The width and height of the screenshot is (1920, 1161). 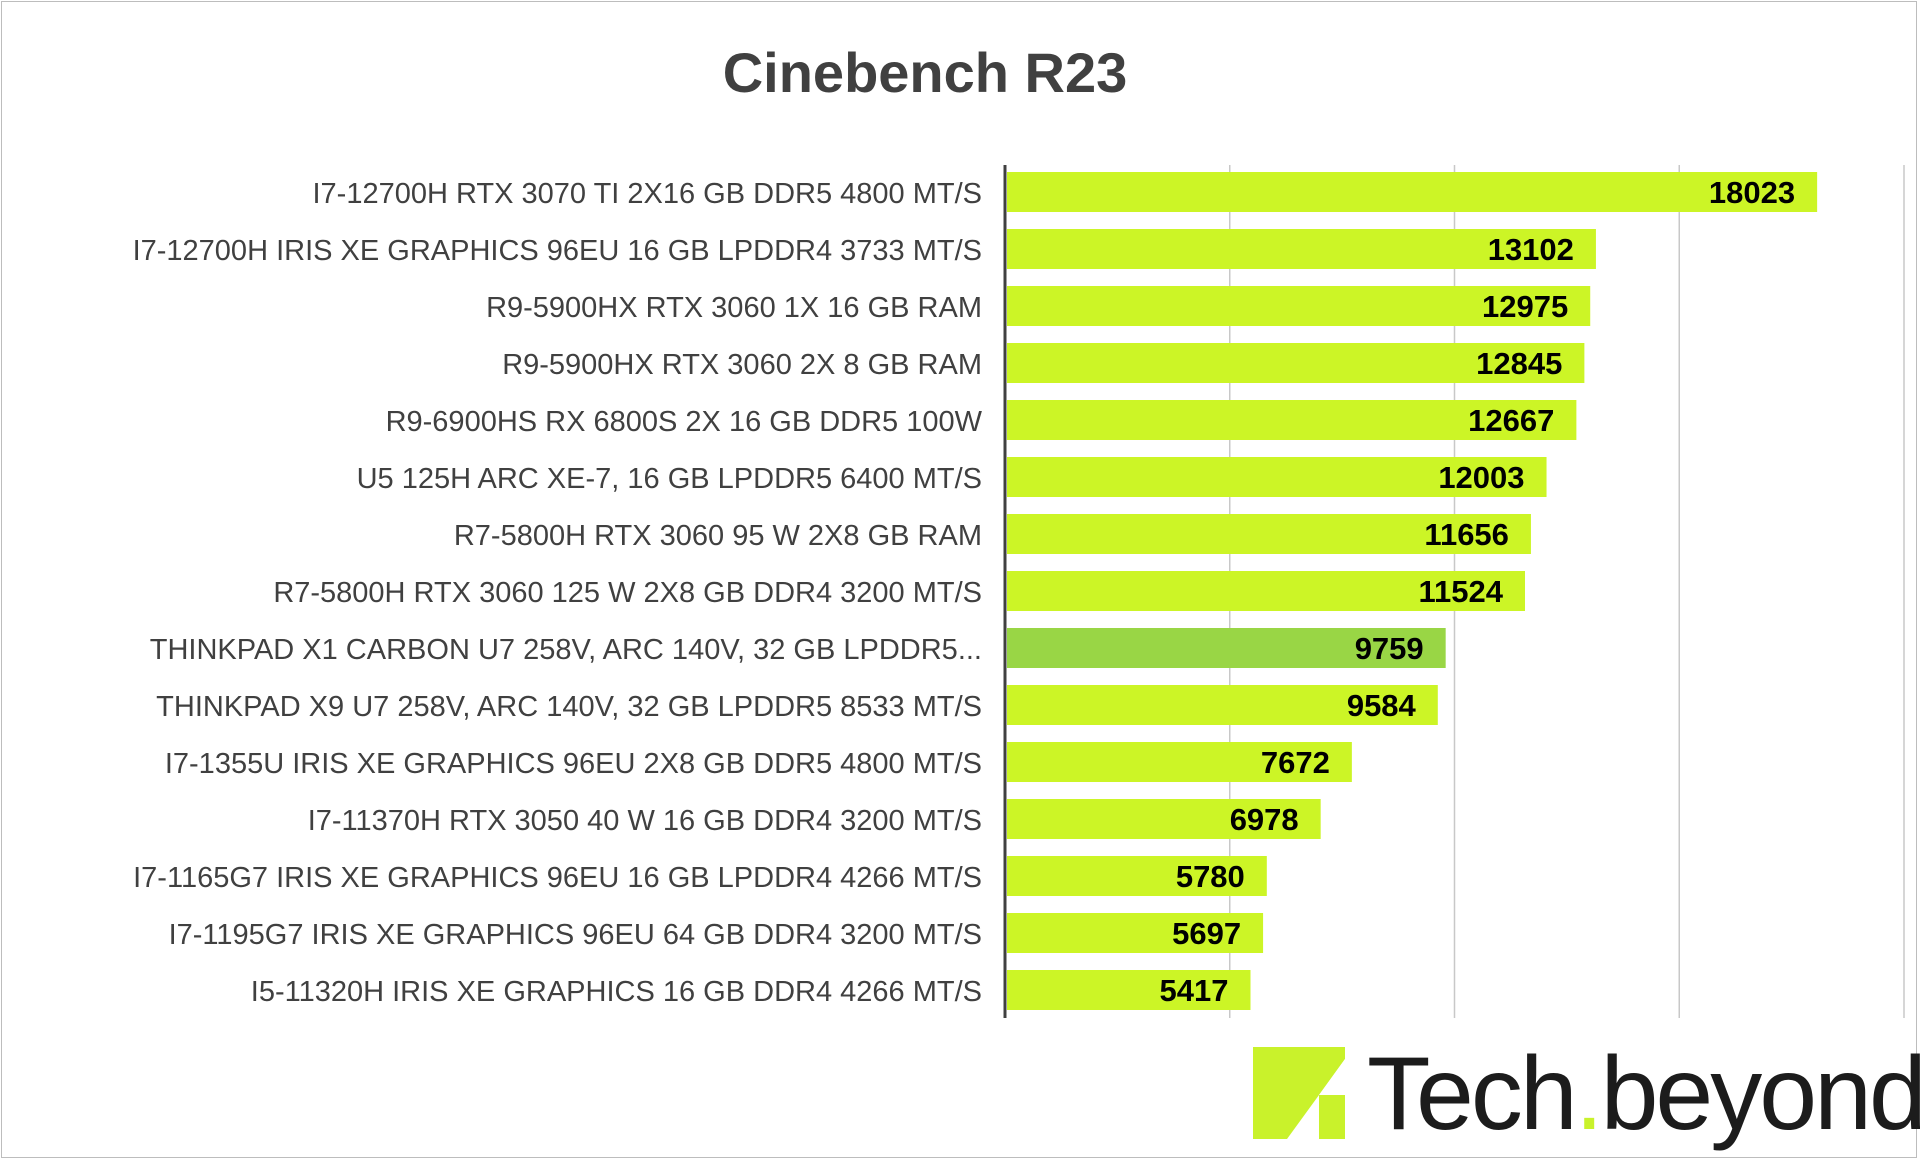 What do you see at coordinates (925, 72) in the screenshot?
I see `chart-title: Cinebench R23` at bounding box center [925, 72].